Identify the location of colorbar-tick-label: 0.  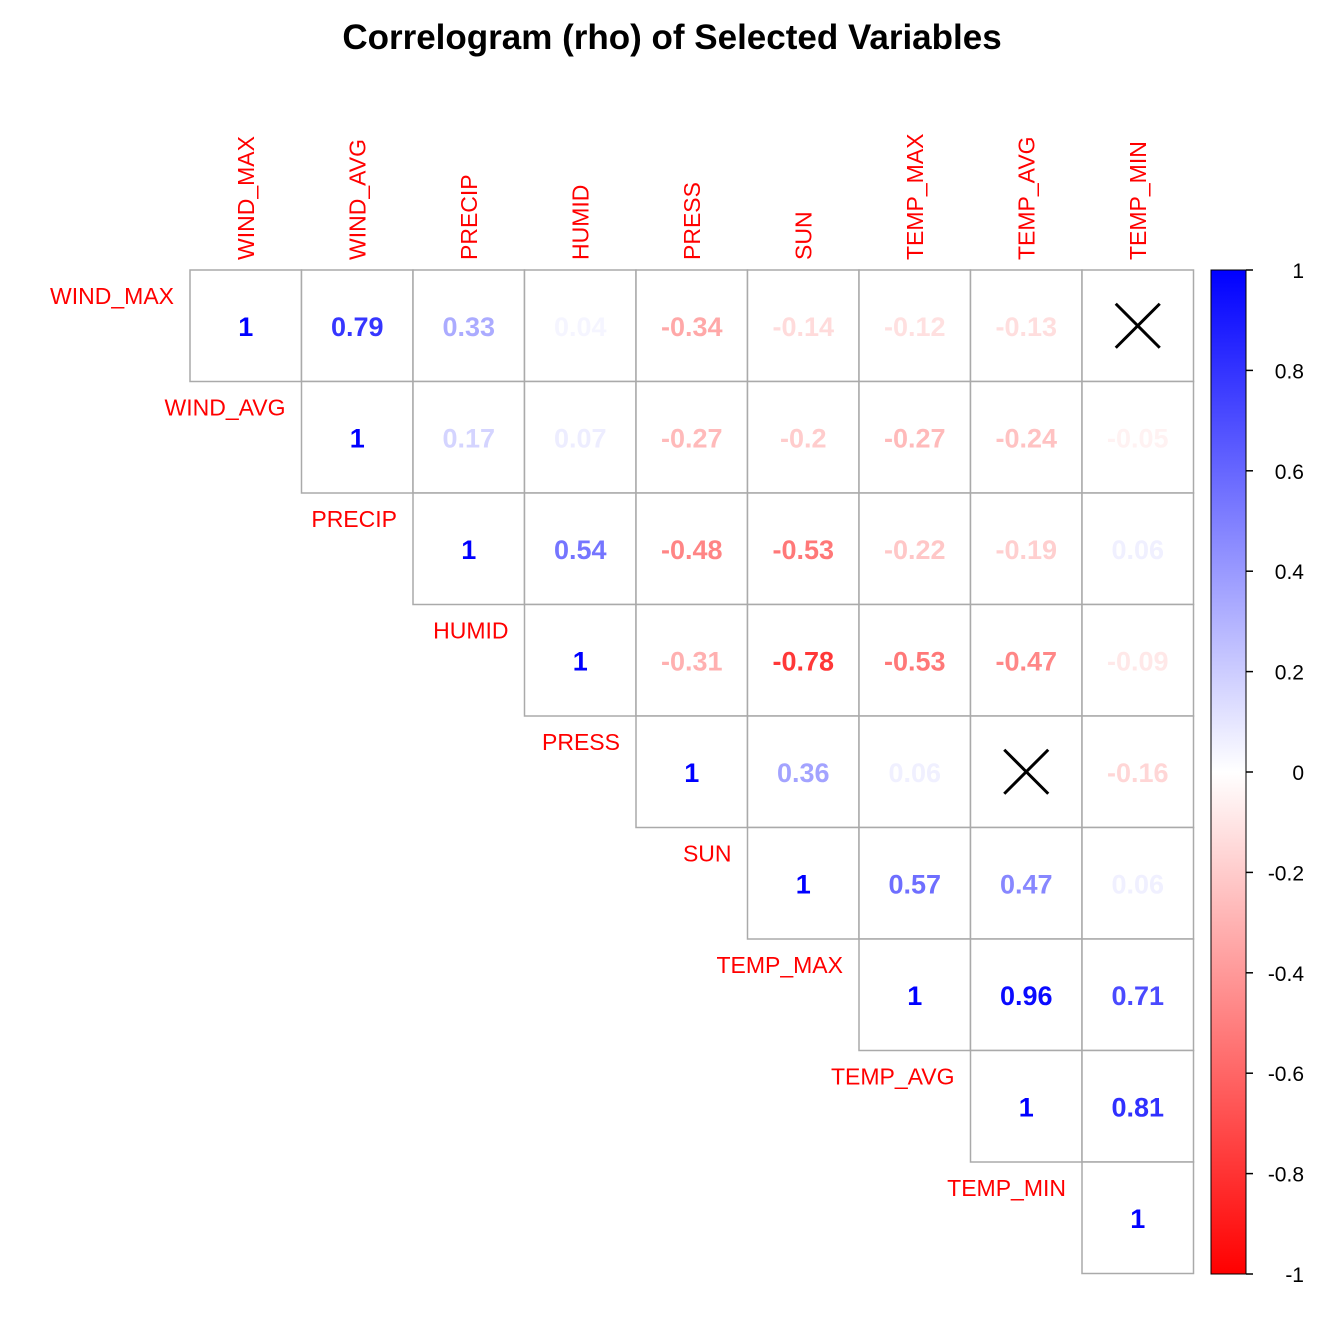
(1298, 773).